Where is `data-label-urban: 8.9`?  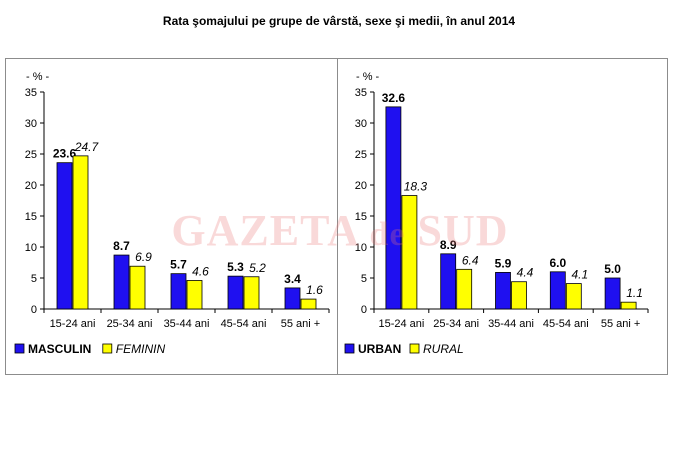 data-label-urban: 8.9 is located at coordinates (448, 245).